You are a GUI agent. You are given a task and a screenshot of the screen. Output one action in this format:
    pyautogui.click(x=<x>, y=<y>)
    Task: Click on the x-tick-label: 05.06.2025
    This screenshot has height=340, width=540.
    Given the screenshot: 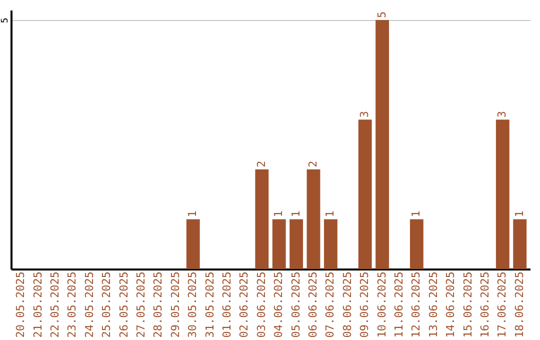 What is the action you would take?
    pyautogui.click(x=295, y=305)
    